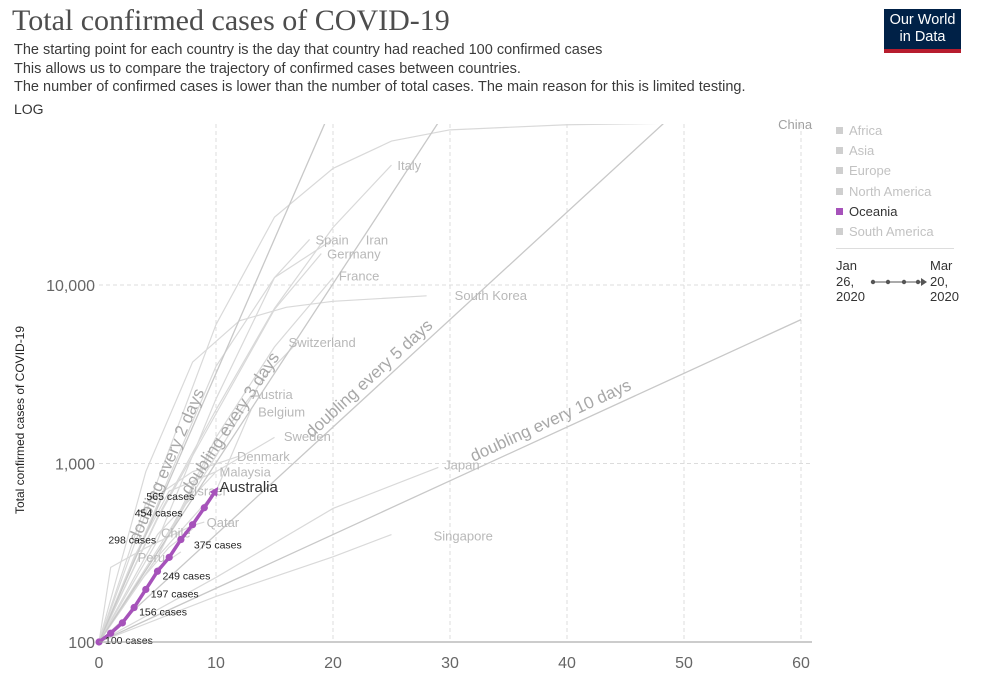  I want to click on country-label-qatar: Qatar, so click(223, 522).